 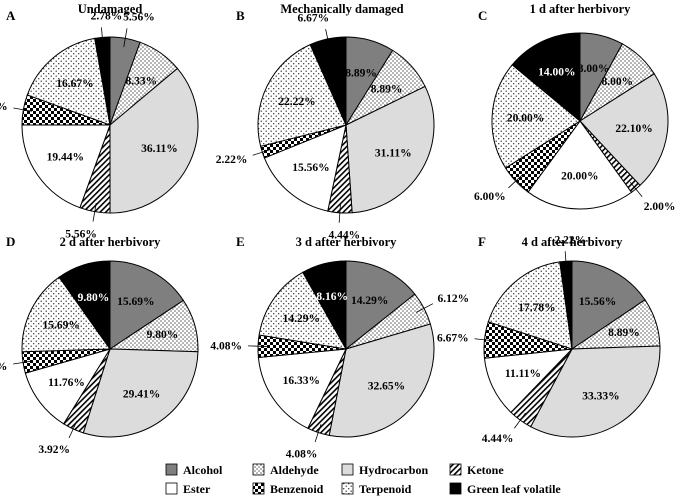 I want to click on pie-data-label: 11.11%, so click(x=523, y=374).